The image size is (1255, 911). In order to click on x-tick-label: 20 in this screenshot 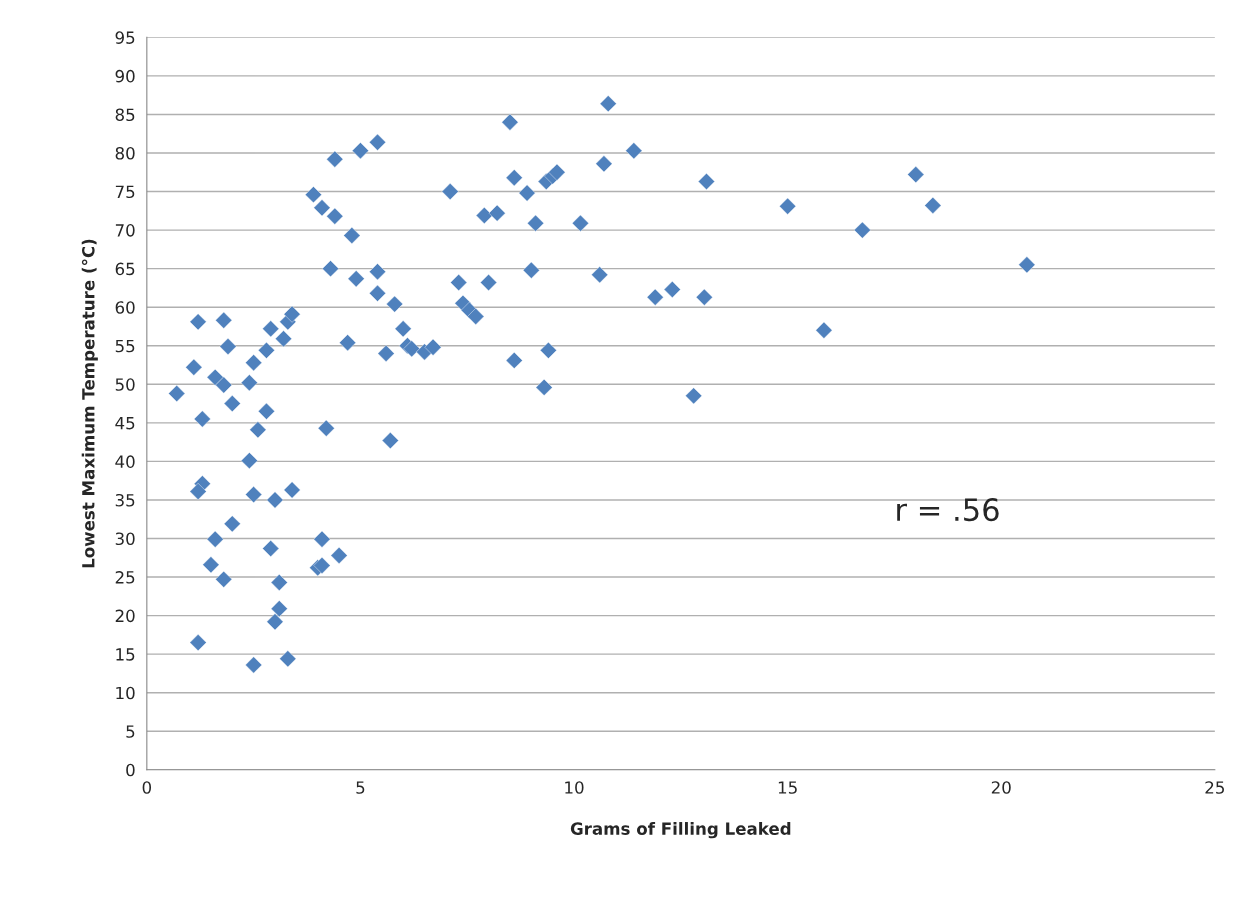, I will do `click(1001, 787)`.